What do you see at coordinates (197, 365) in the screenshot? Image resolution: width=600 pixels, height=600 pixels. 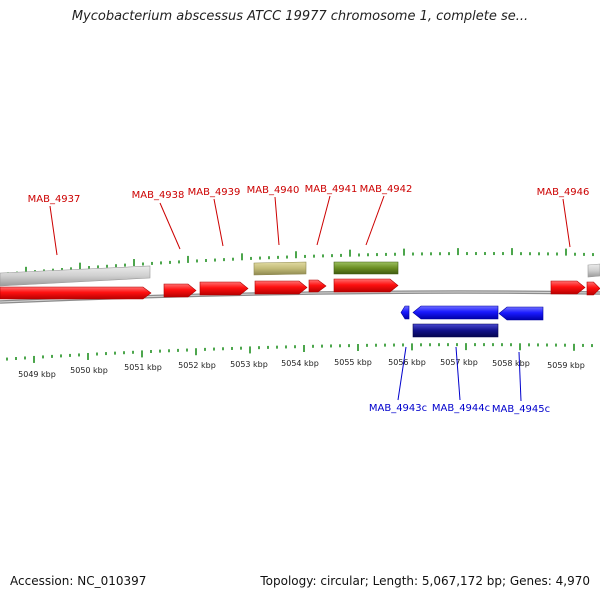 I see `kbp-label: 5052 kbp` at bounding box center [197, 365].